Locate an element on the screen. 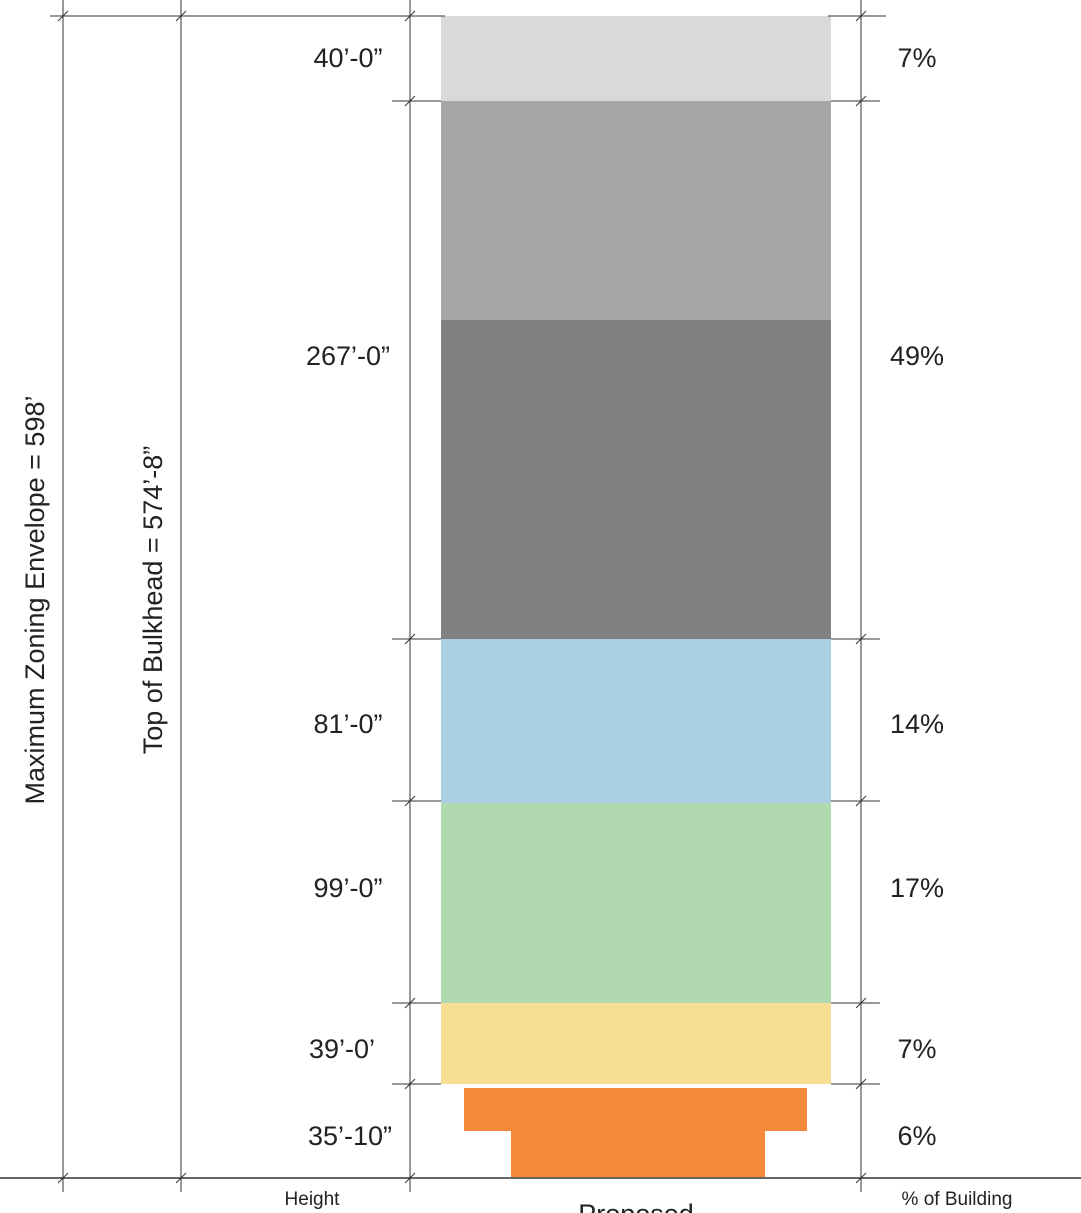  height-column-label: Height is located at coordinates (313, 1199).